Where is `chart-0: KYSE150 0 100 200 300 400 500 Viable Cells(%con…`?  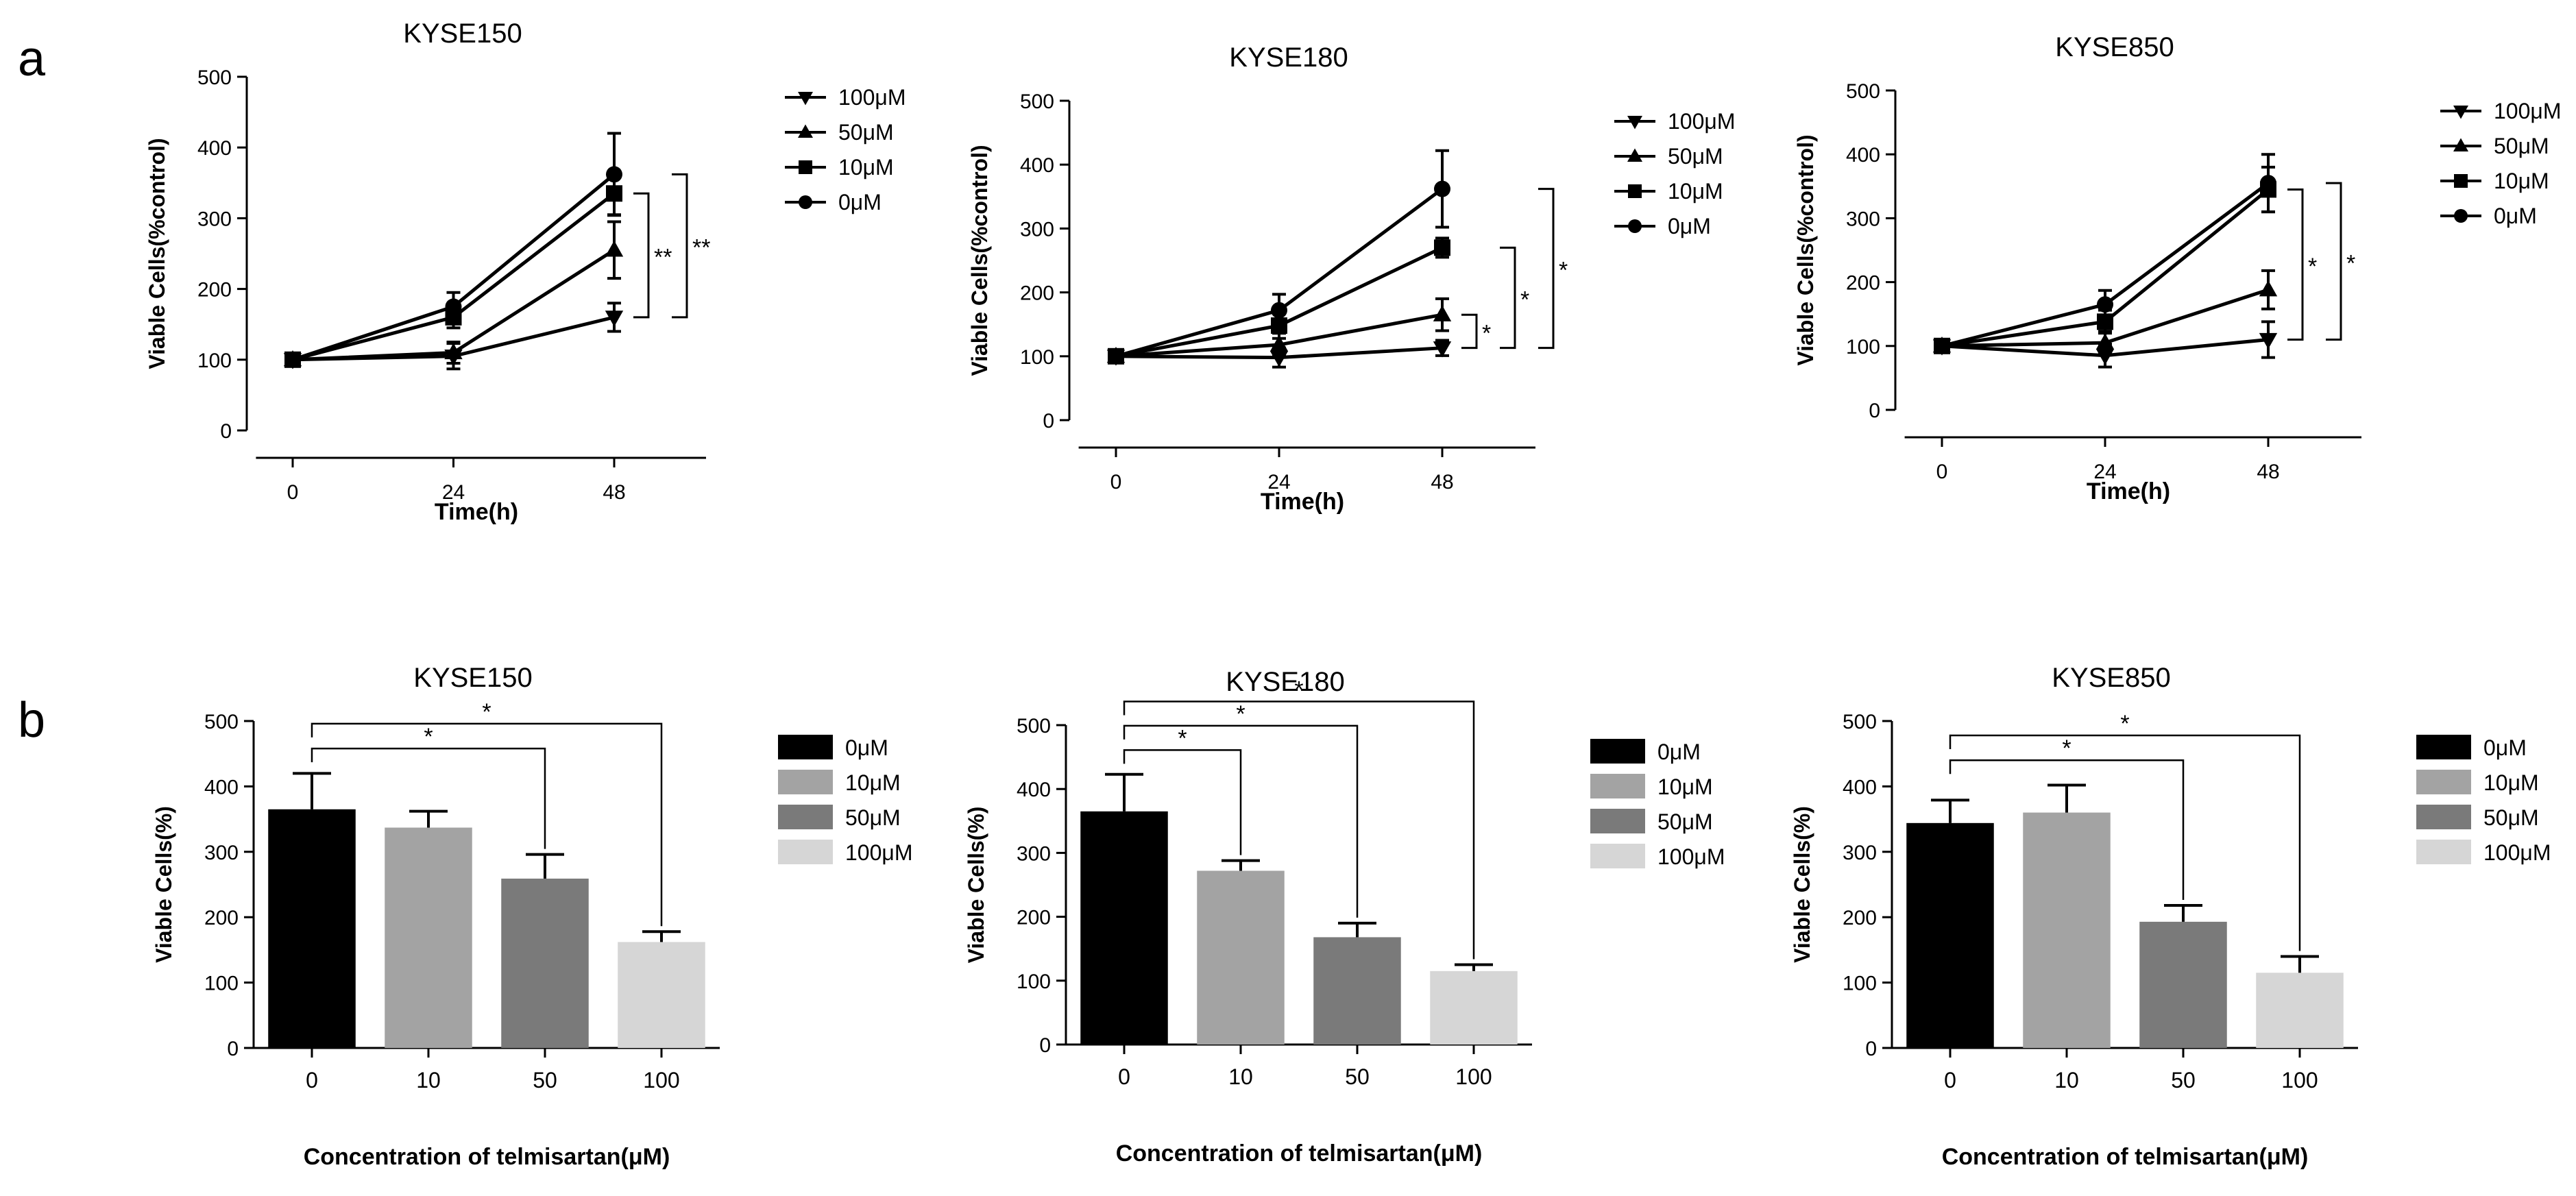
chart-0: KYSE150 0 100 200 300 400 500 Viable Cells(%con… is located at coordinates (525, 272).